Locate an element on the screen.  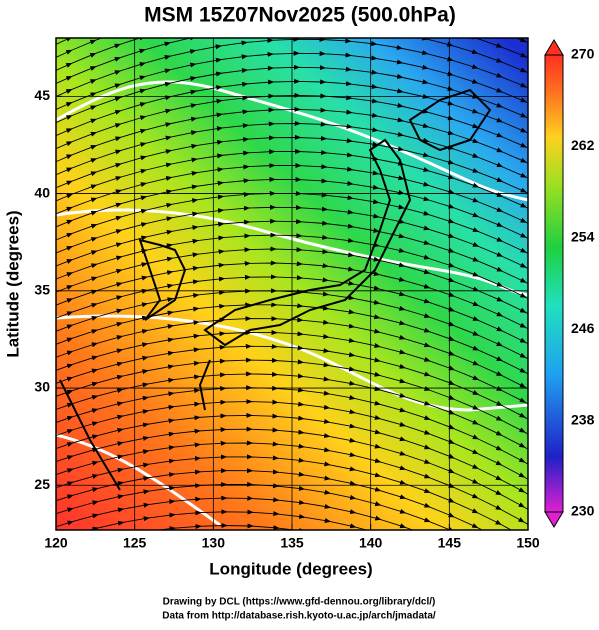
y-tick-label: 25 is located at coordinates (42, 484).